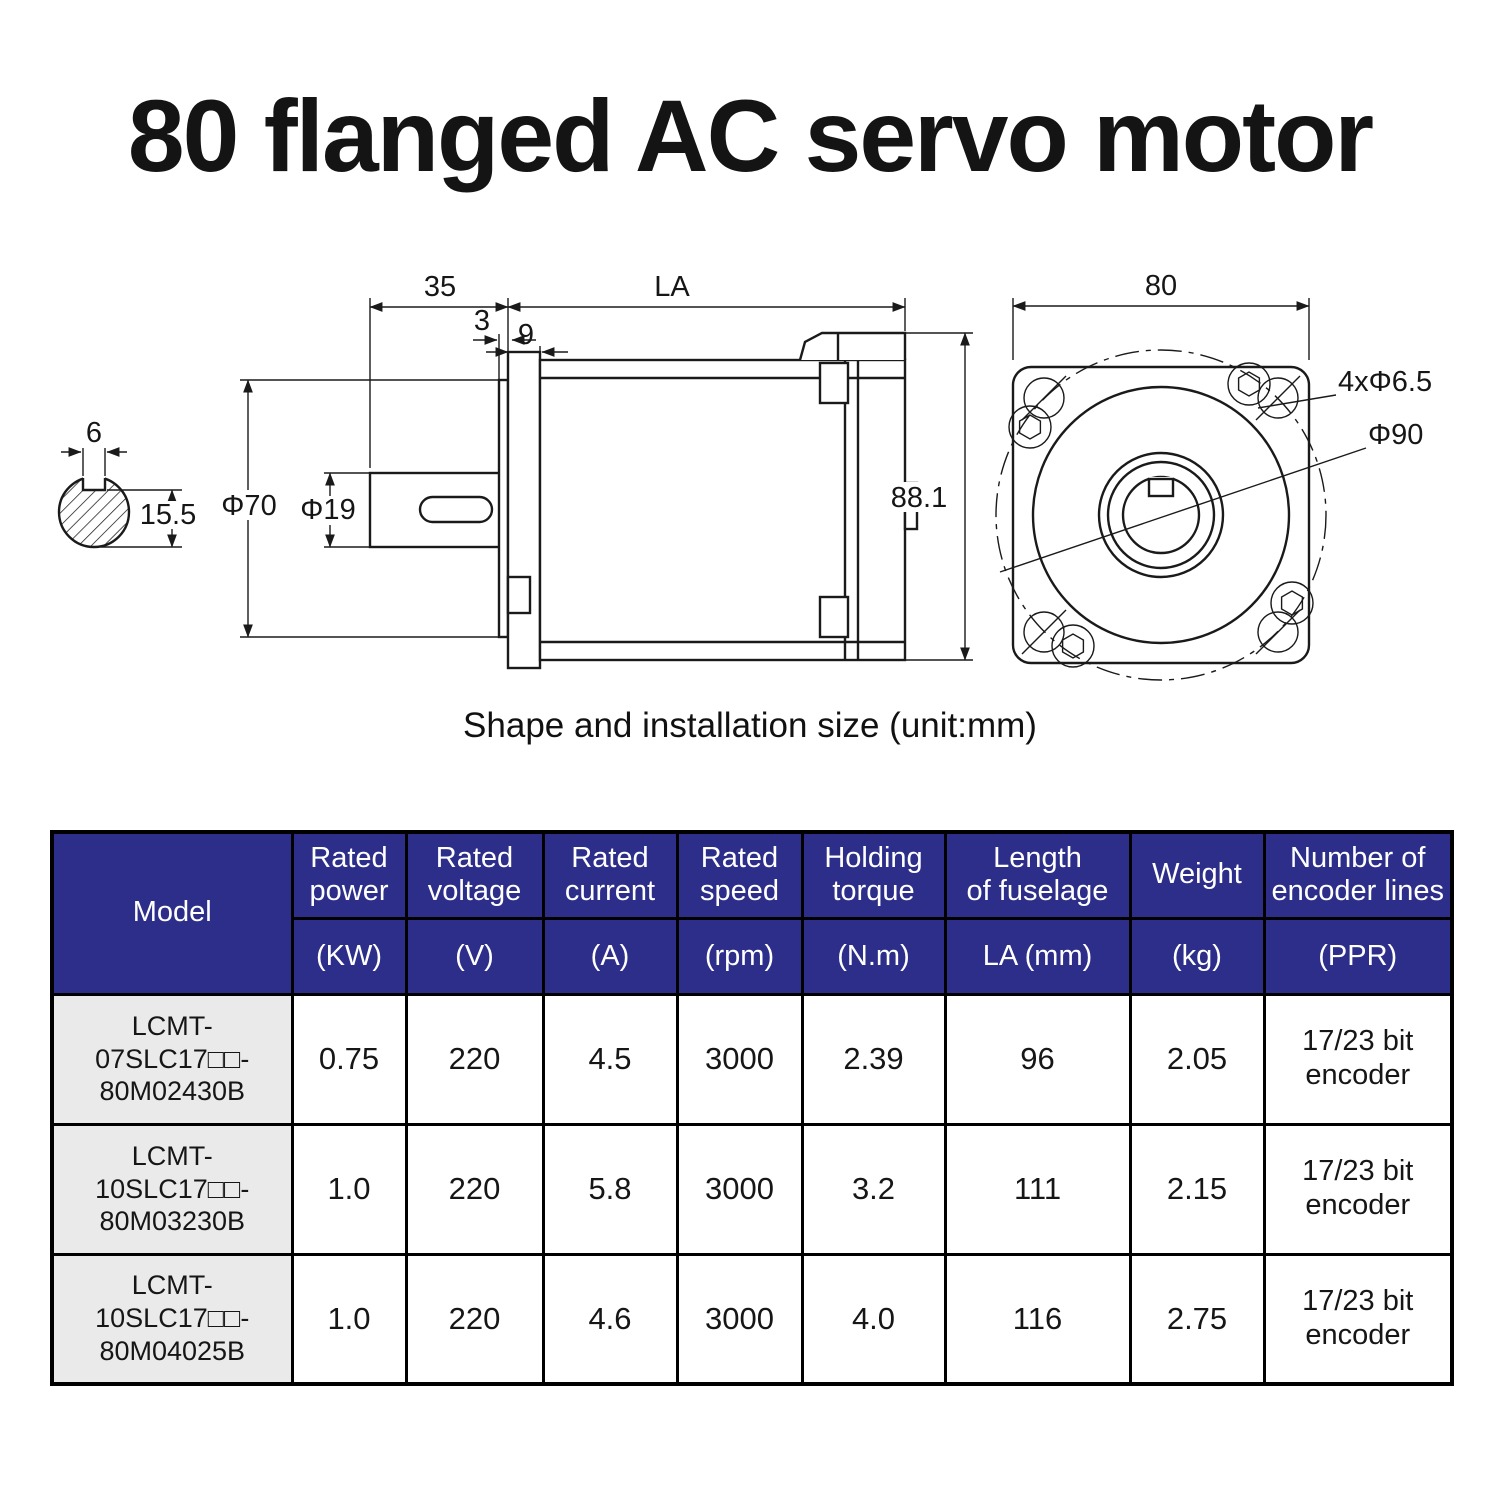  Describe the element at coordinates (610, 1059) in the screenshot. I see `current-cell: 4.5` at that location.